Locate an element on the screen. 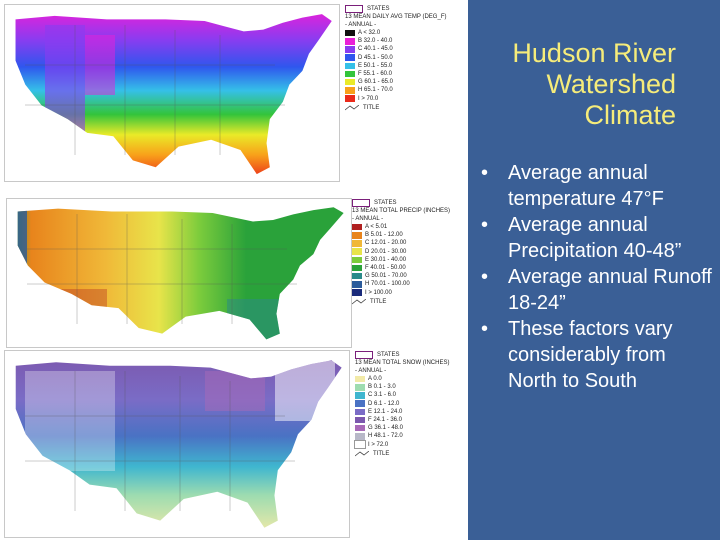 The image size is (720, 540). legend-class-label: E 30.01 - 40.00 is located at coordinates (386, 259).